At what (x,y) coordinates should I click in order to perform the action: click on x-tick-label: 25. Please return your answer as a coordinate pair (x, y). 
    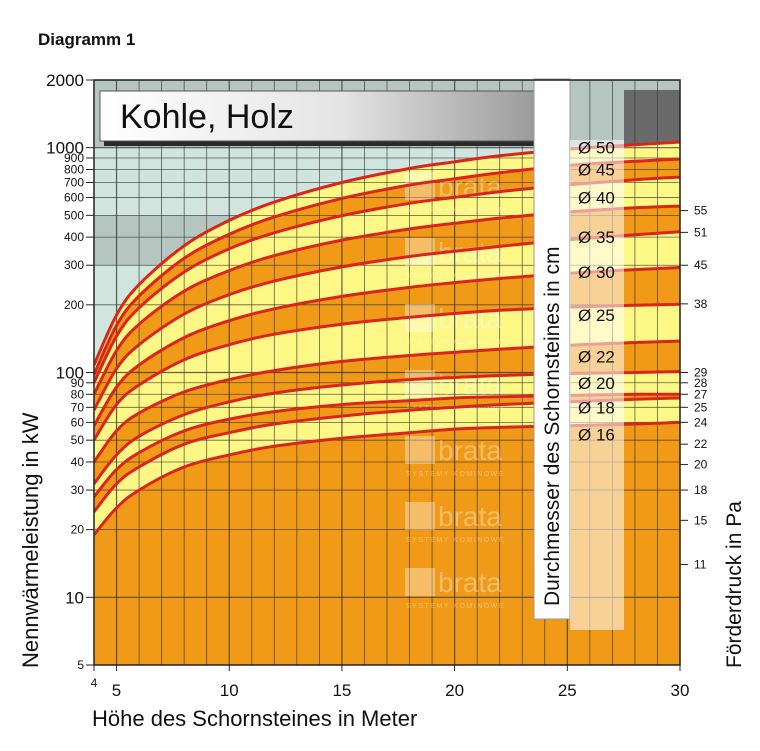
    Looking at the image, I should click on (567, 690).